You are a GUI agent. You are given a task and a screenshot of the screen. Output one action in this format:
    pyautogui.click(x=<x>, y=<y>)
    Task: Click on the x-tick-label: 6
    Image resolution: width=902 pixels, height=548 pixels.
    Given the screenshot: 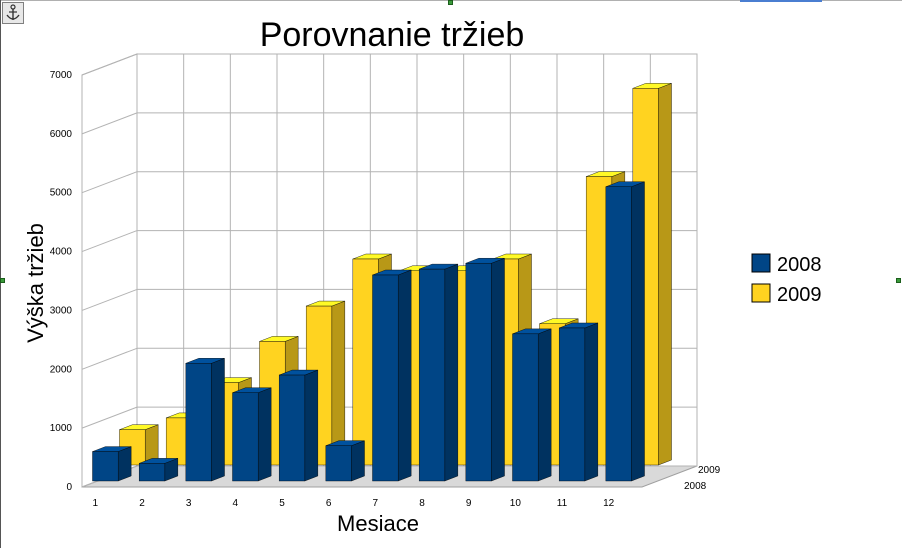 What is the action you would take?
    pyautogui.click(x=329, y=503)
    